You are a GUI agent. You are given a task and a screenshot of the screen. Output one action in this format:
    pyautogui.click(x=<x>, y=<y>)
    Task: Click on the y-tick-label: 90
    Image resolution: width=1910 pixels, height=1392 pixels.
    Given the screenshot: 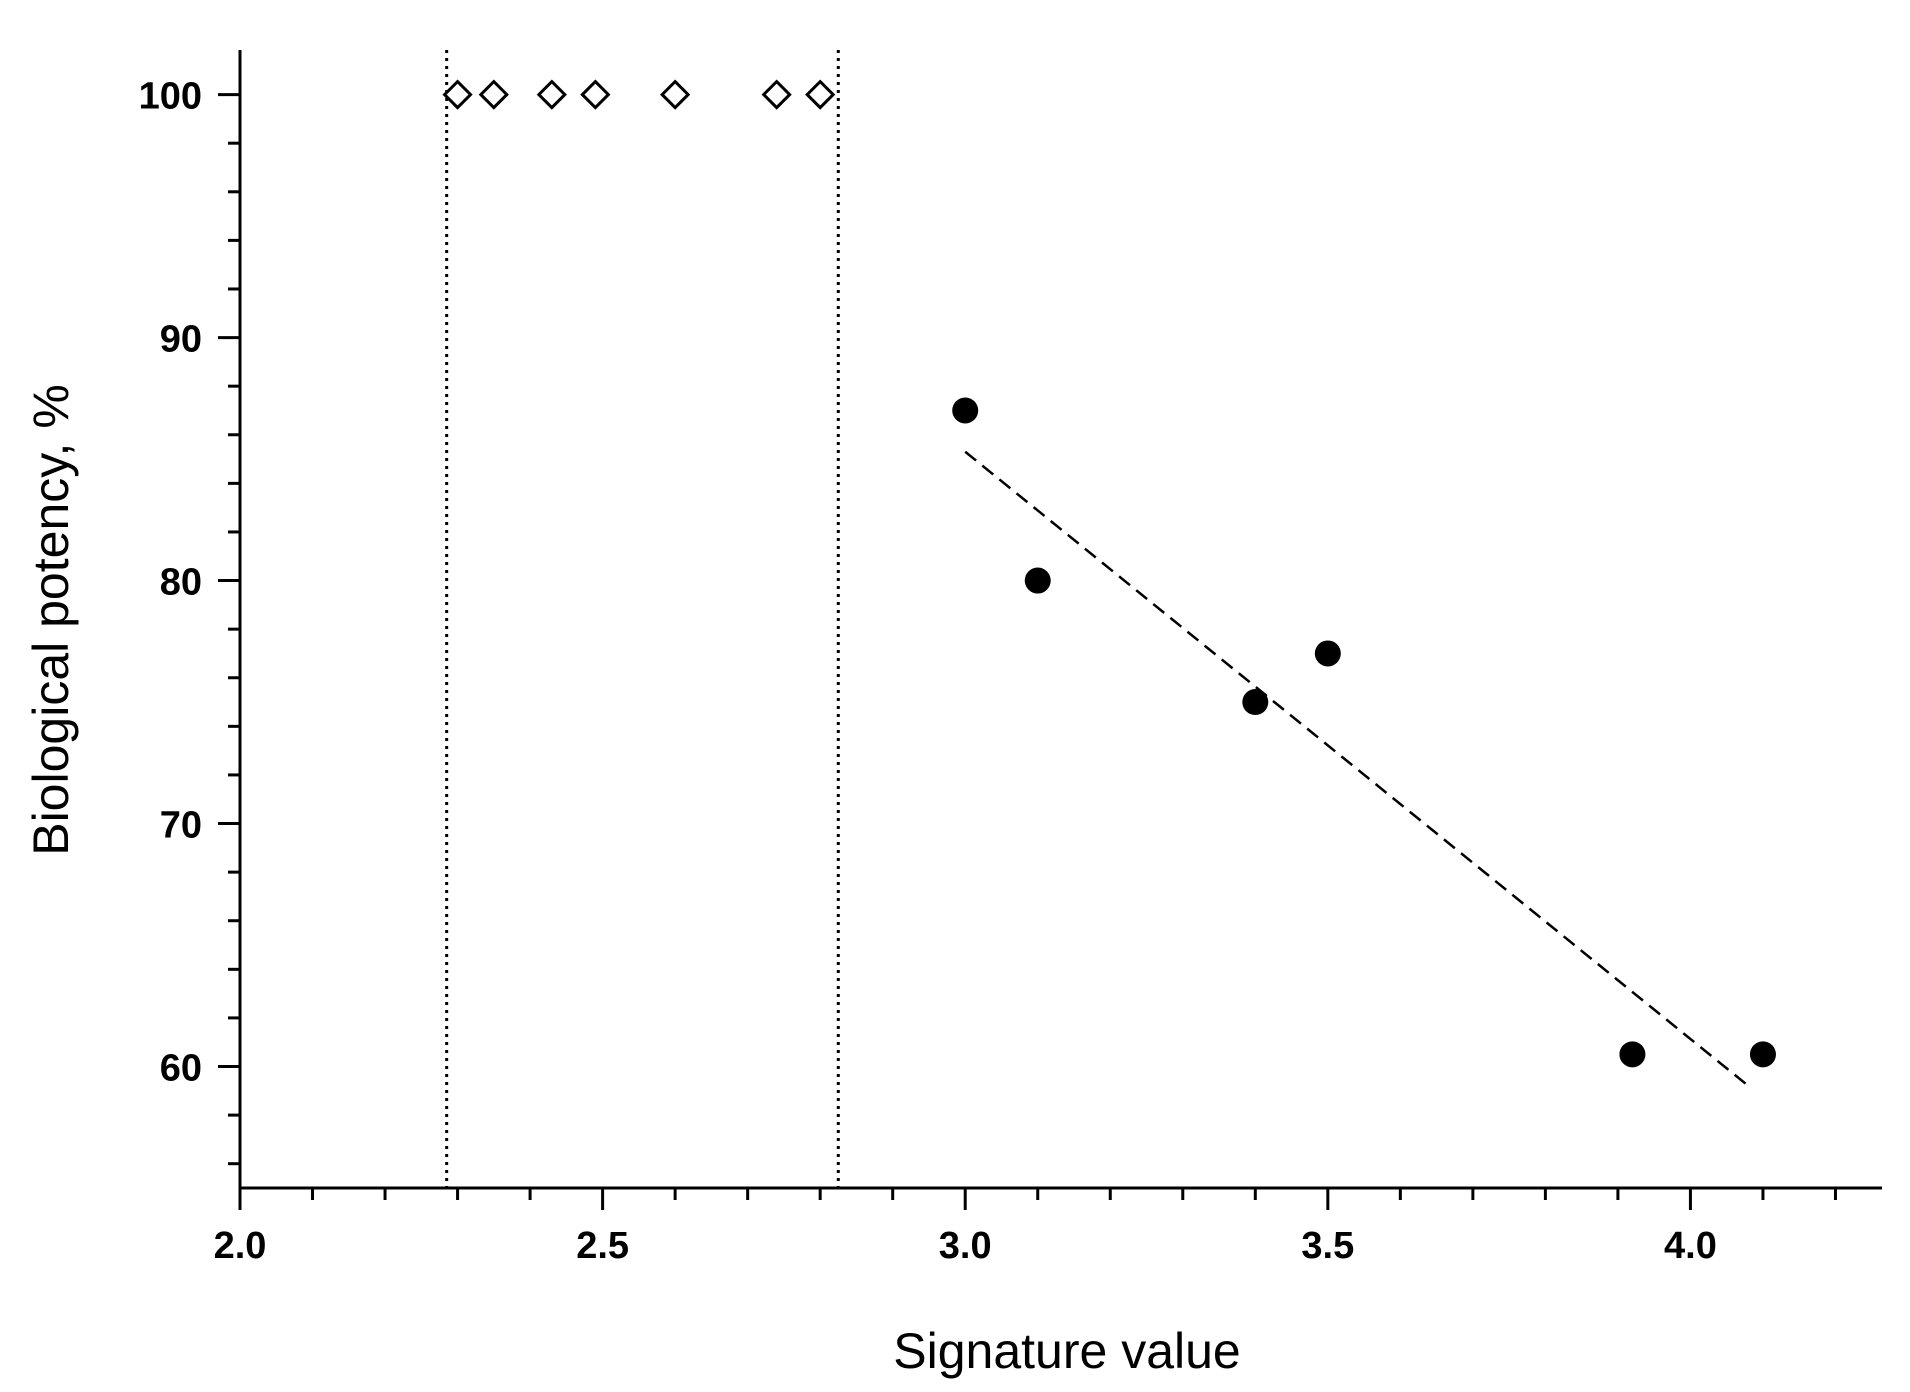 What is the action you would take?
    pyautogui.click(x=181, y=340)
    